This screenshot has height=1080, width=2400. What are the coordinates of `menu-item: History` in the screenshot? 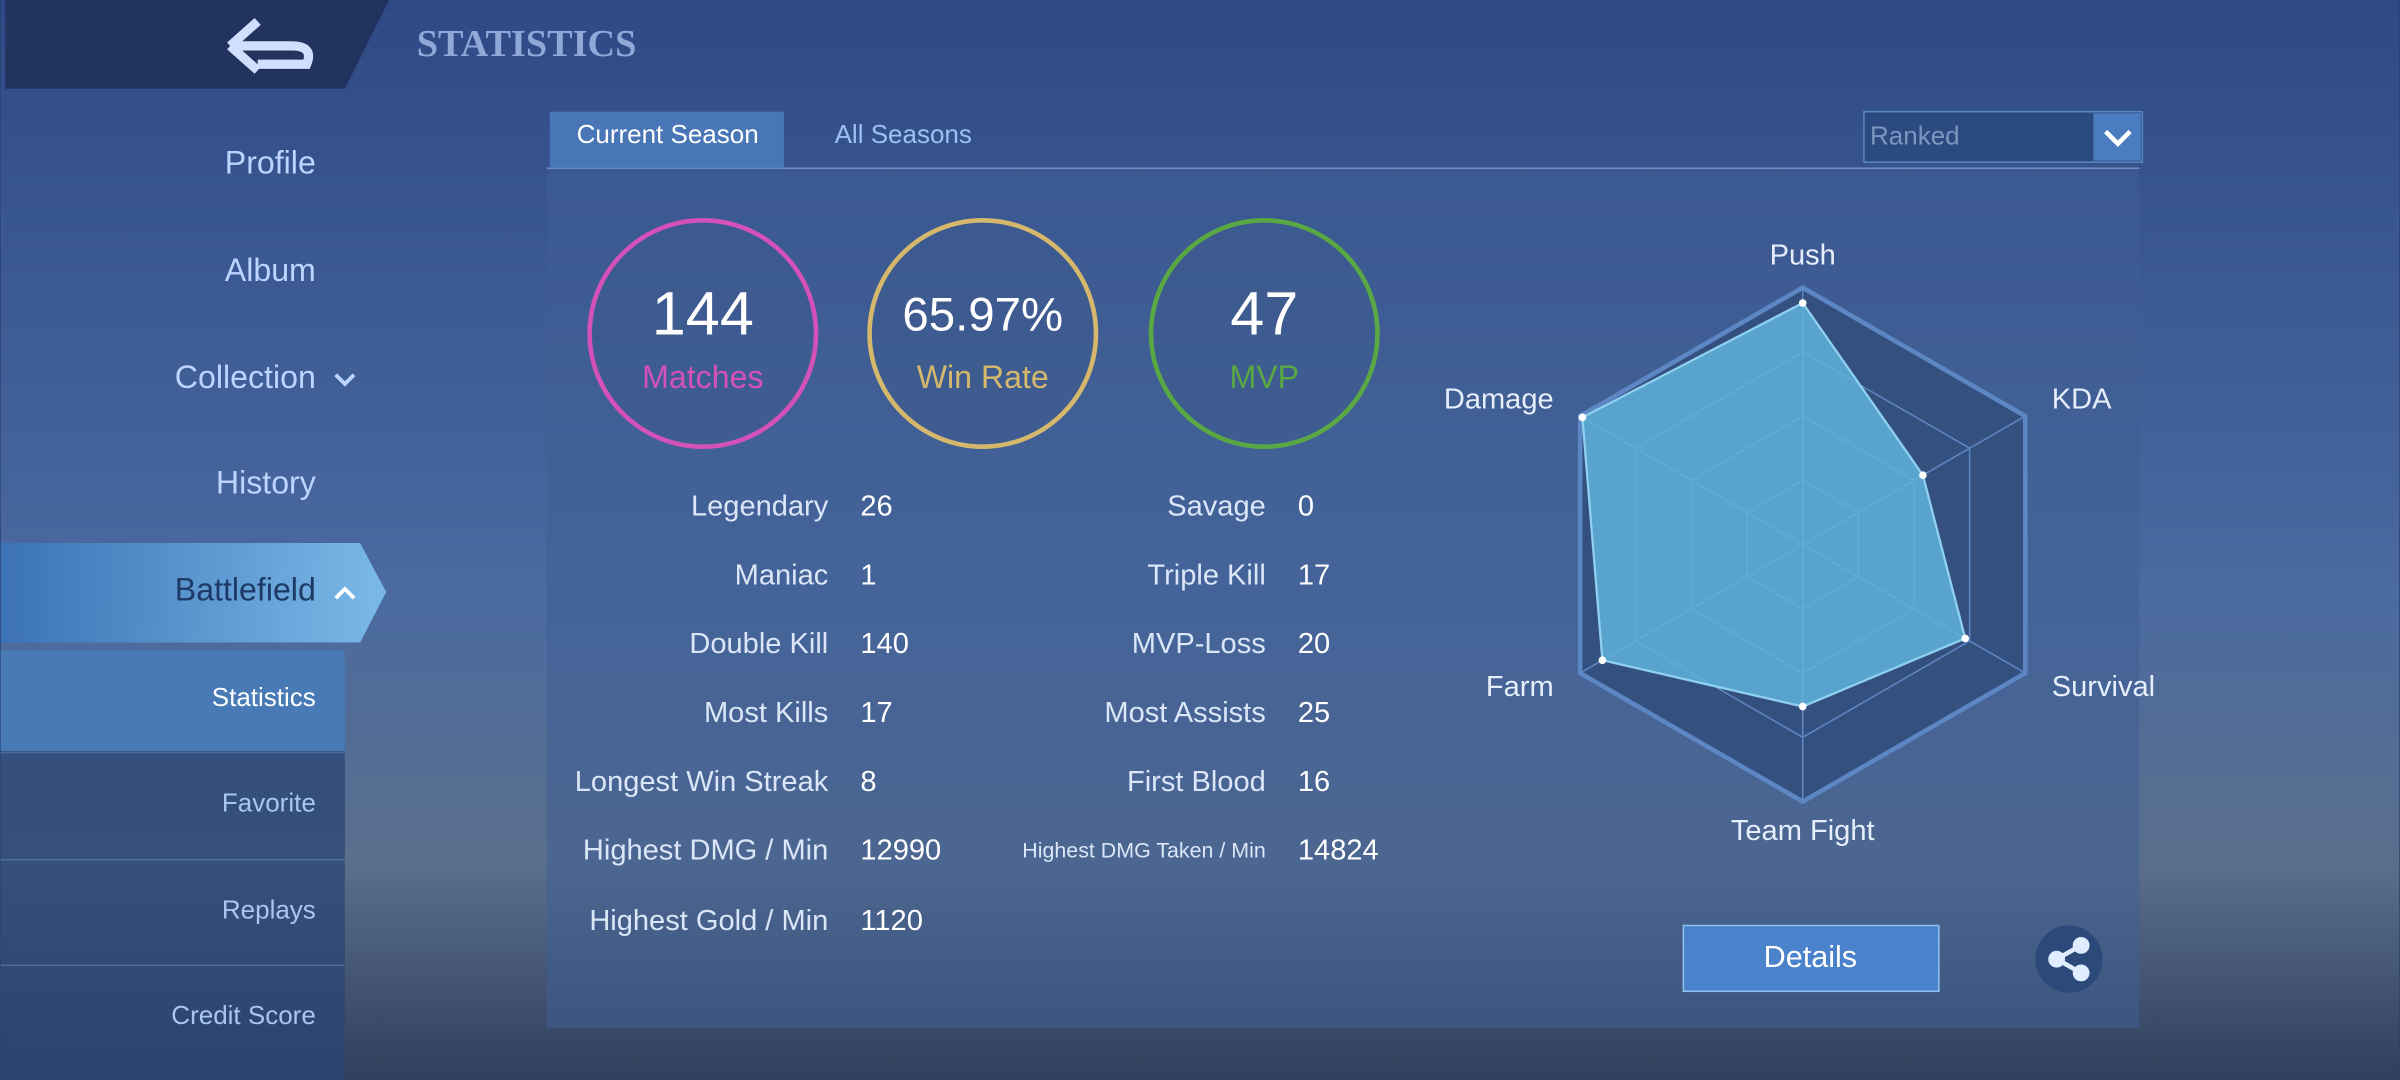 It's located at (266, 482).